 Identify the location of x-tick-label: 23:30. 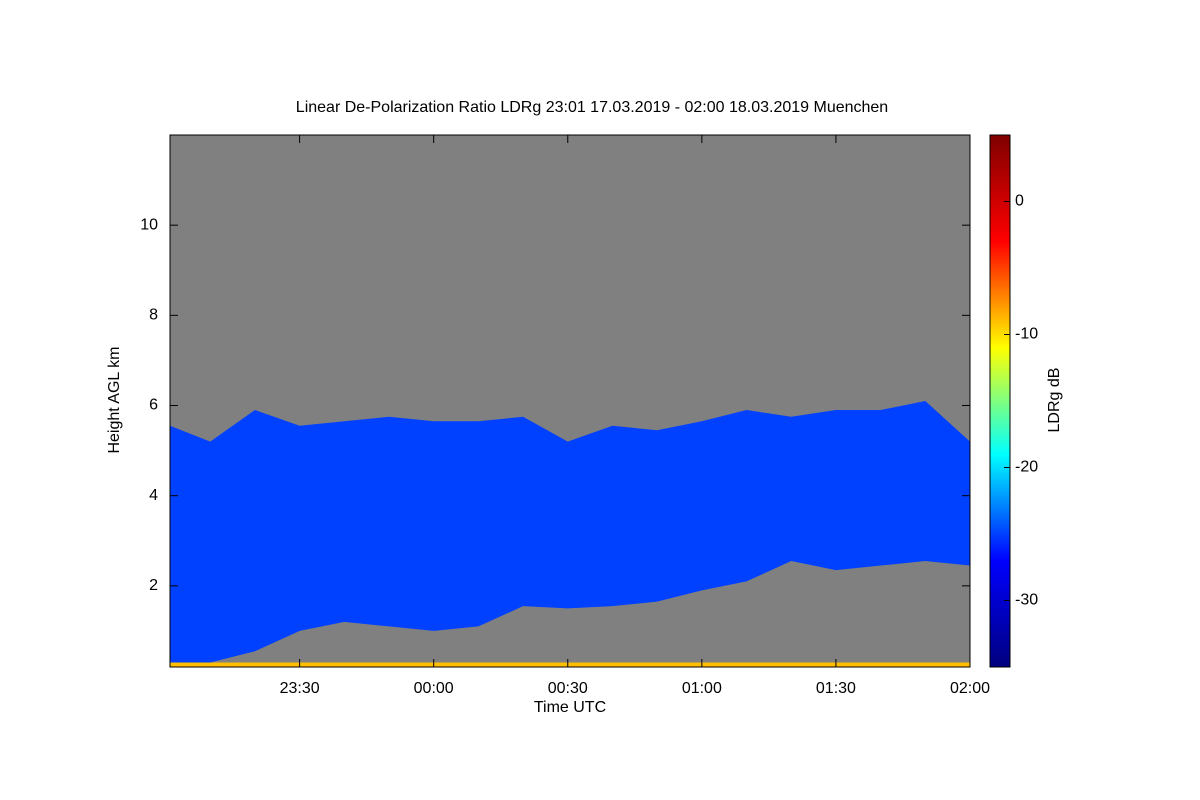
(300, 688).